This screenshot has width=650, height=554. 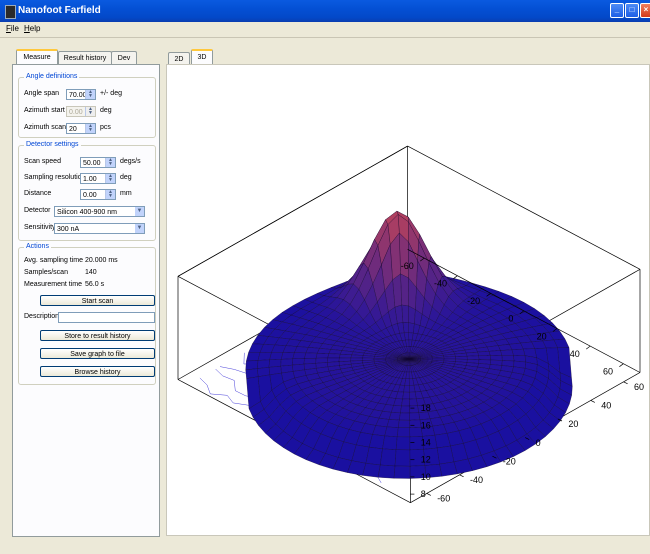 I want to click on sensitivity-row: Sensitivity 300 nA ▼, so click(x=89, y=228).